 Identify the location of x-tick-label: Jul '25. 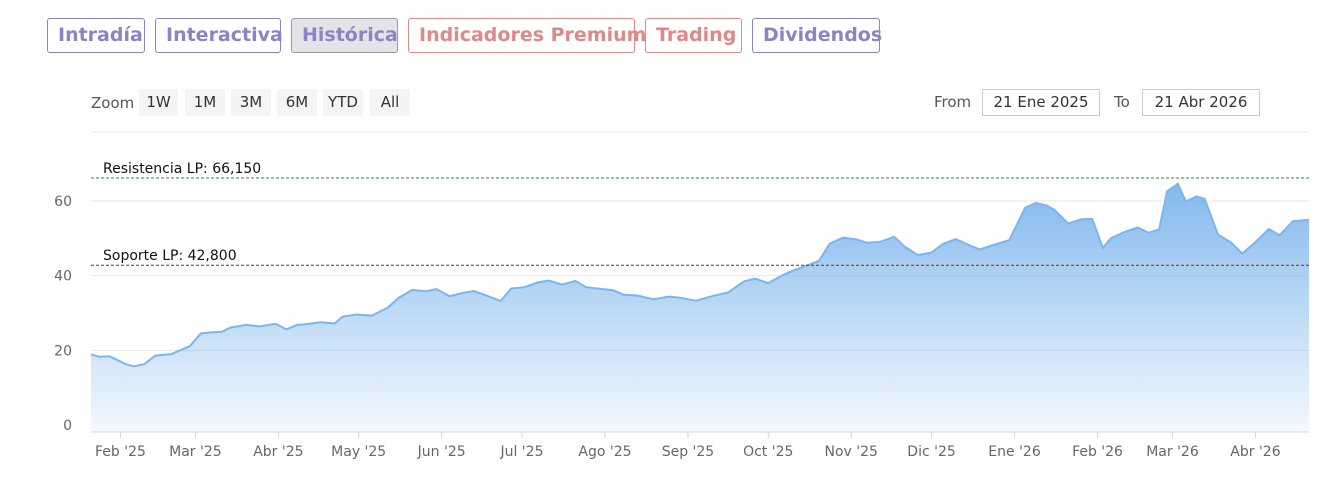
(521, 452).